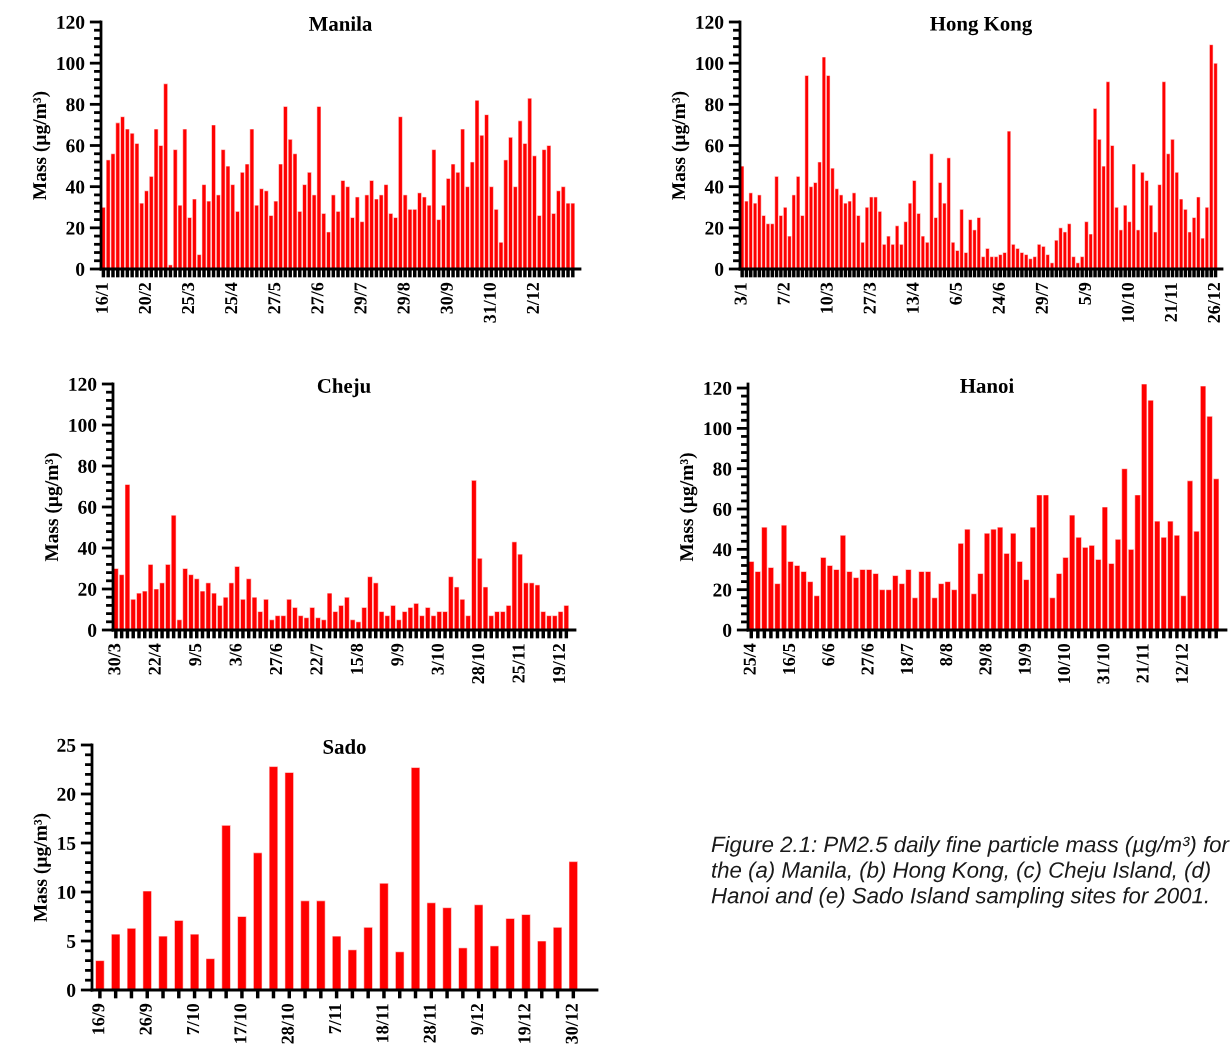 The image size is (1231, 1061). Describe the element at coordinates (145, 298) in the screenshot. I see `x-tick-label: 20/2` at that location.